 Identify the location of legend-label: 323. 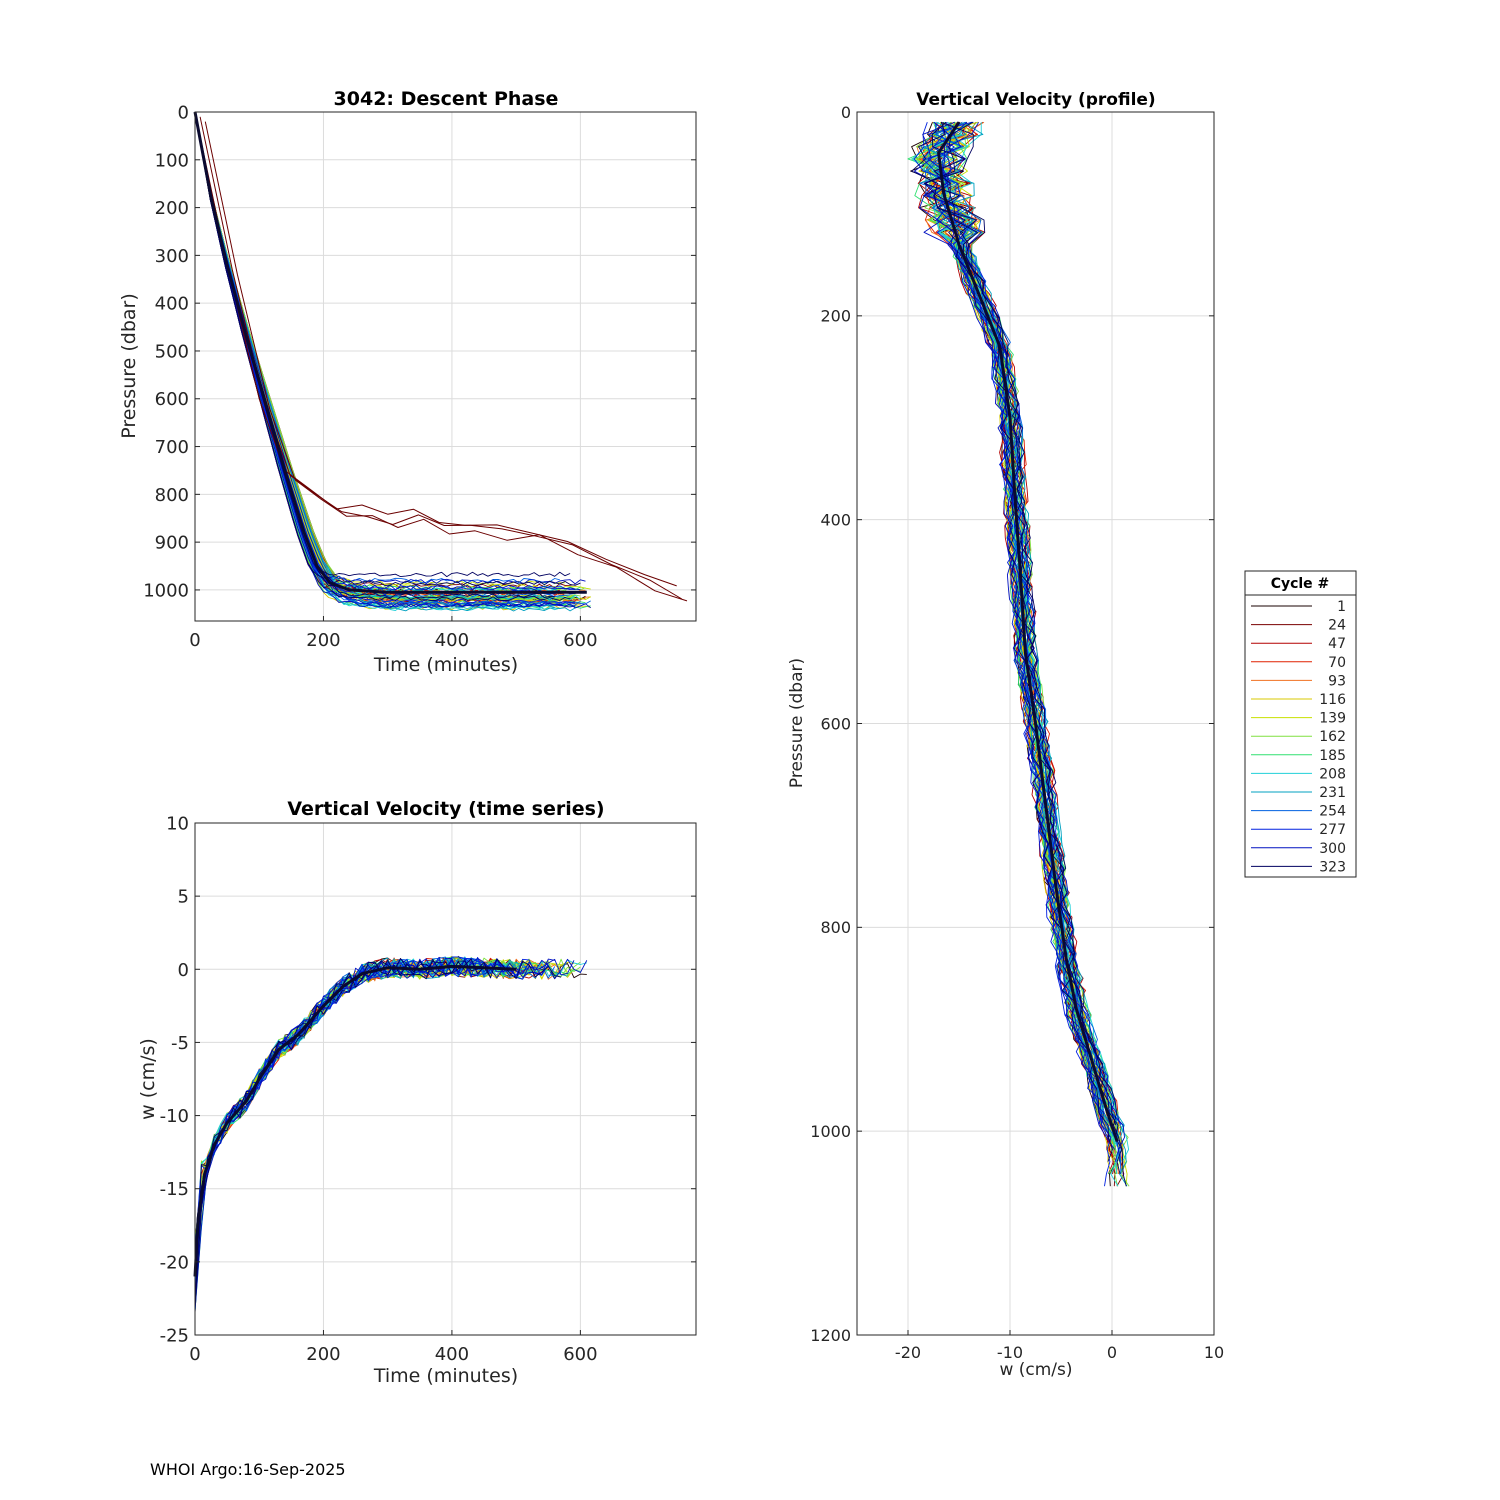
(1332, 867).